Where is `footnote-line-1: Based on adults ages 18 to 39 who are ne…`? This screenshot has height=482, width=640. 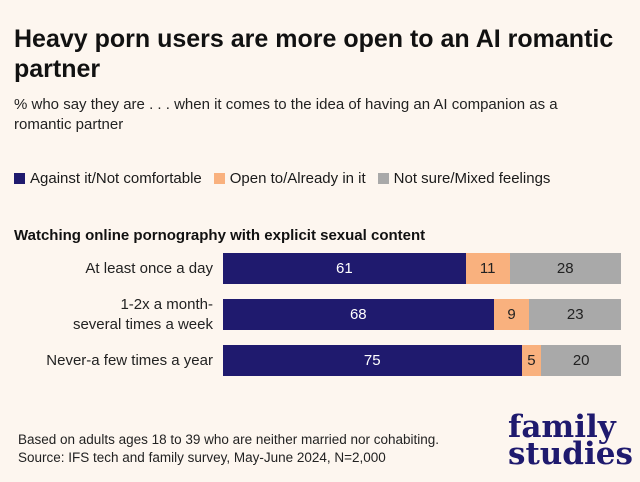
footnote-line-1: Based on adults ages 18 to 39 who are ne… is located at coordinates (229, 439).